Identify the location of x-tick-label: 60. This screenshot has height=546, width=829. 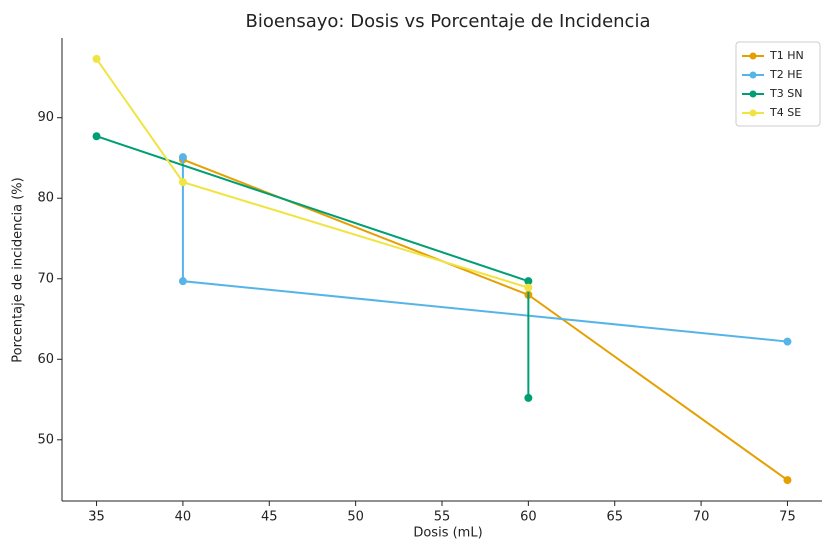
(528, 517).